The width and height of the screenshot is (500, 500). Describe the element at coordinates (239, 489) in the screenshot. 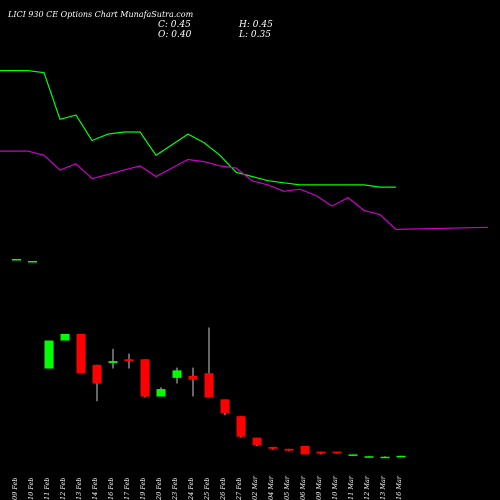

I see `date-label: 27 Feb` at that location.